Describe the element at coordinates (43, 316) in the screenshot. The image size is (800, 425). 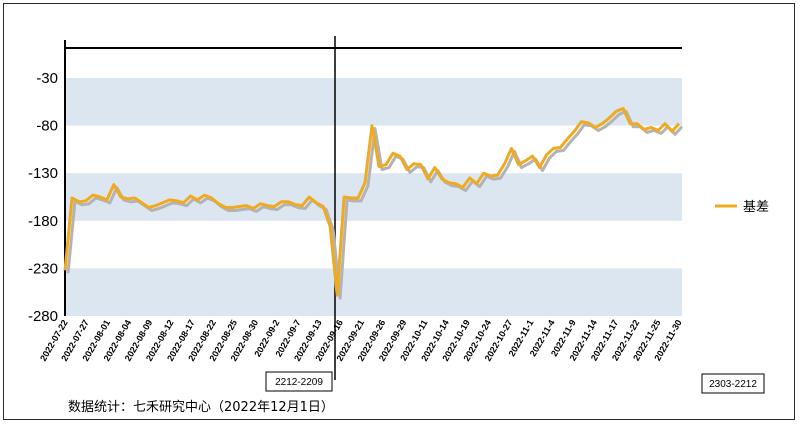
I see `y-tick-label: -280` at that location.